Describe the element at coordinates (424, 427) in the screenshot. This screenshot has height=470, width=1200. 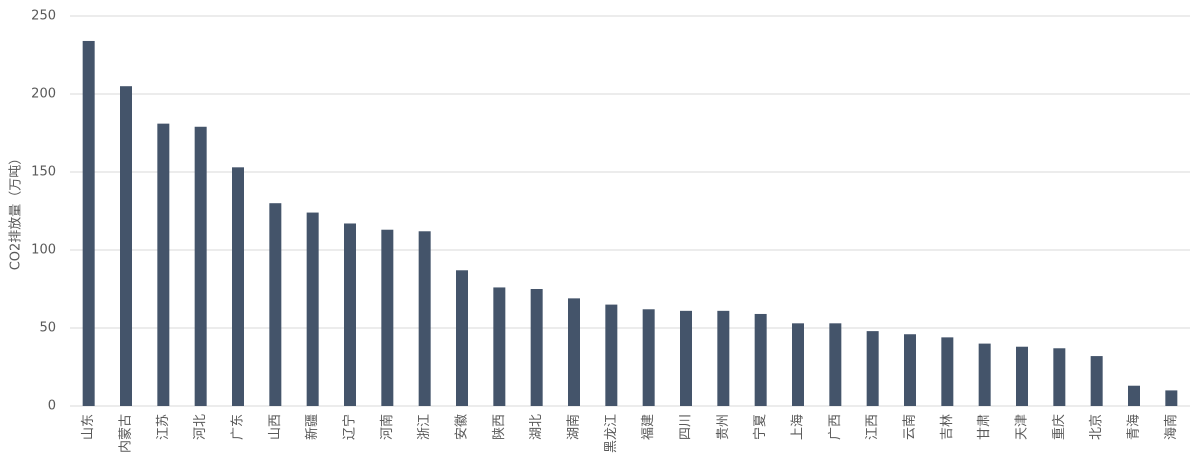
I see `x-tick-label: 浙江` at that location.